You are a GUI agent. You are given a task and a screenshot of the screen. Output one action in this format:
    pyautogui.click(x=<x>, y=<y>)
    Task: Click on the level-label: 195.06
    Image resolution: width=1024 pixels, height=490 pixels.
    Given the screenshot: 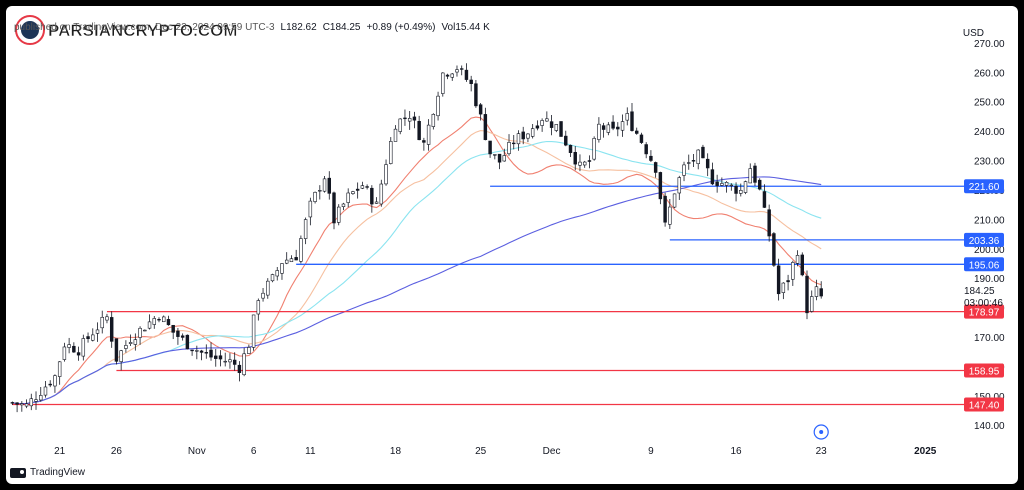 What is the action you would take?
    pyautogui.click(x=984, y=265)
    